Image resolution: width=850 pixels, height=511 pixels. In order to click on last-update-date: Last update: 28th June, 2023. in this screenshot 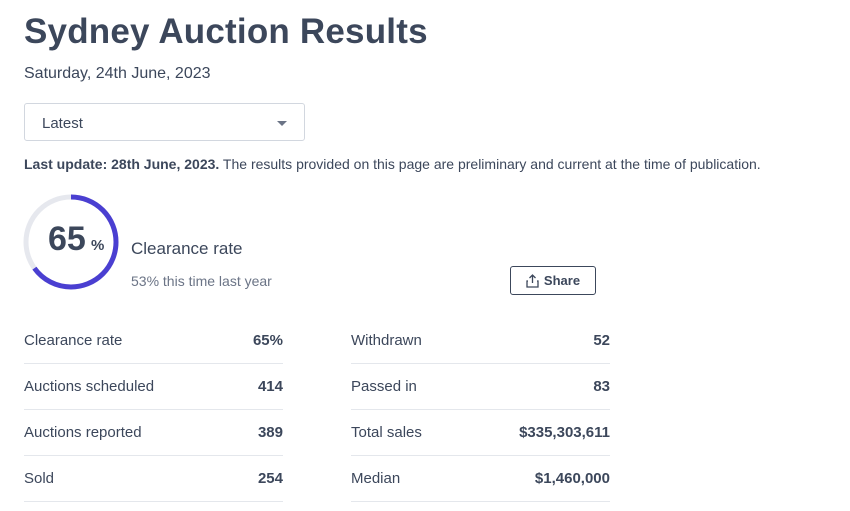, I will do `click(122, 164)`.